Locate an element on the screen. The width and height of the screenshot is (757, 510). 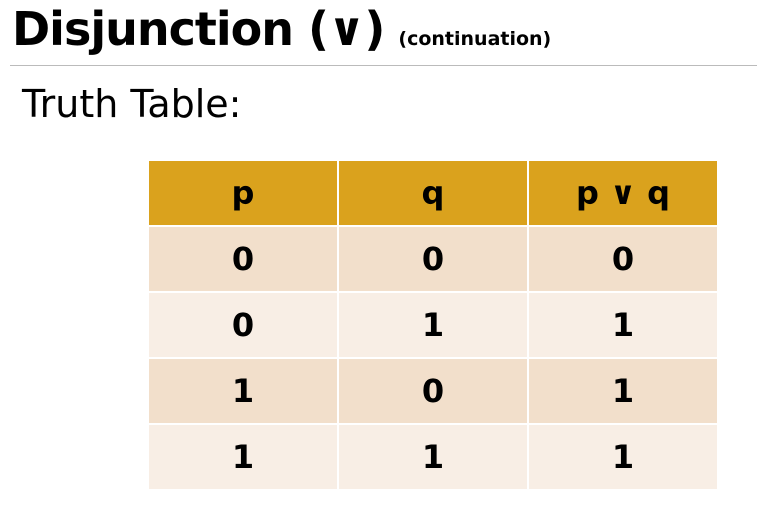
column-header: q is located at coordinates (433, 193).